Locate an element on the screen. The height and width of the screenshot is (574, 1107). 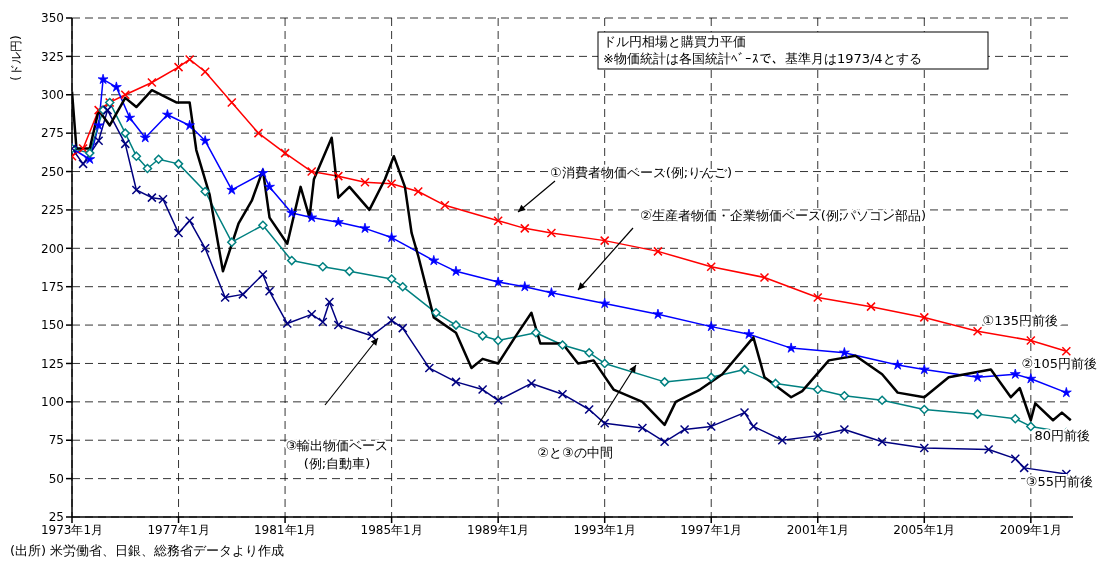
x-tick-label: 1977年1月 is located at coordinates (178, 529).